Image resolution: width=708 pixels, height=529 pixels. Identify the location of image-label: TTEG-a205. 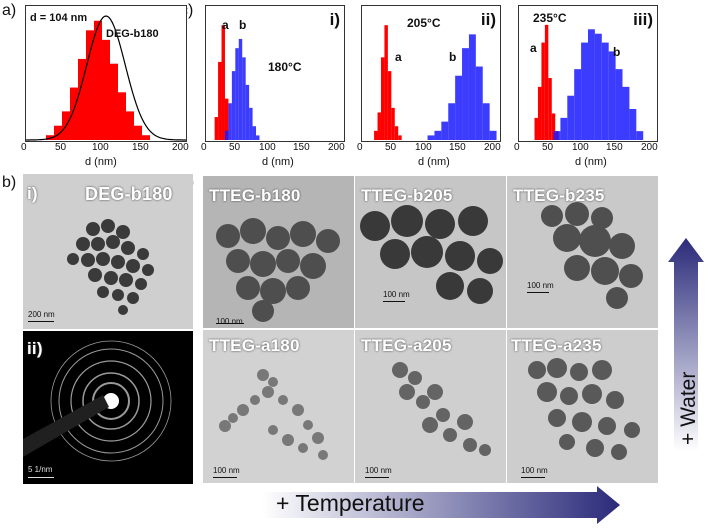
(406, 345).